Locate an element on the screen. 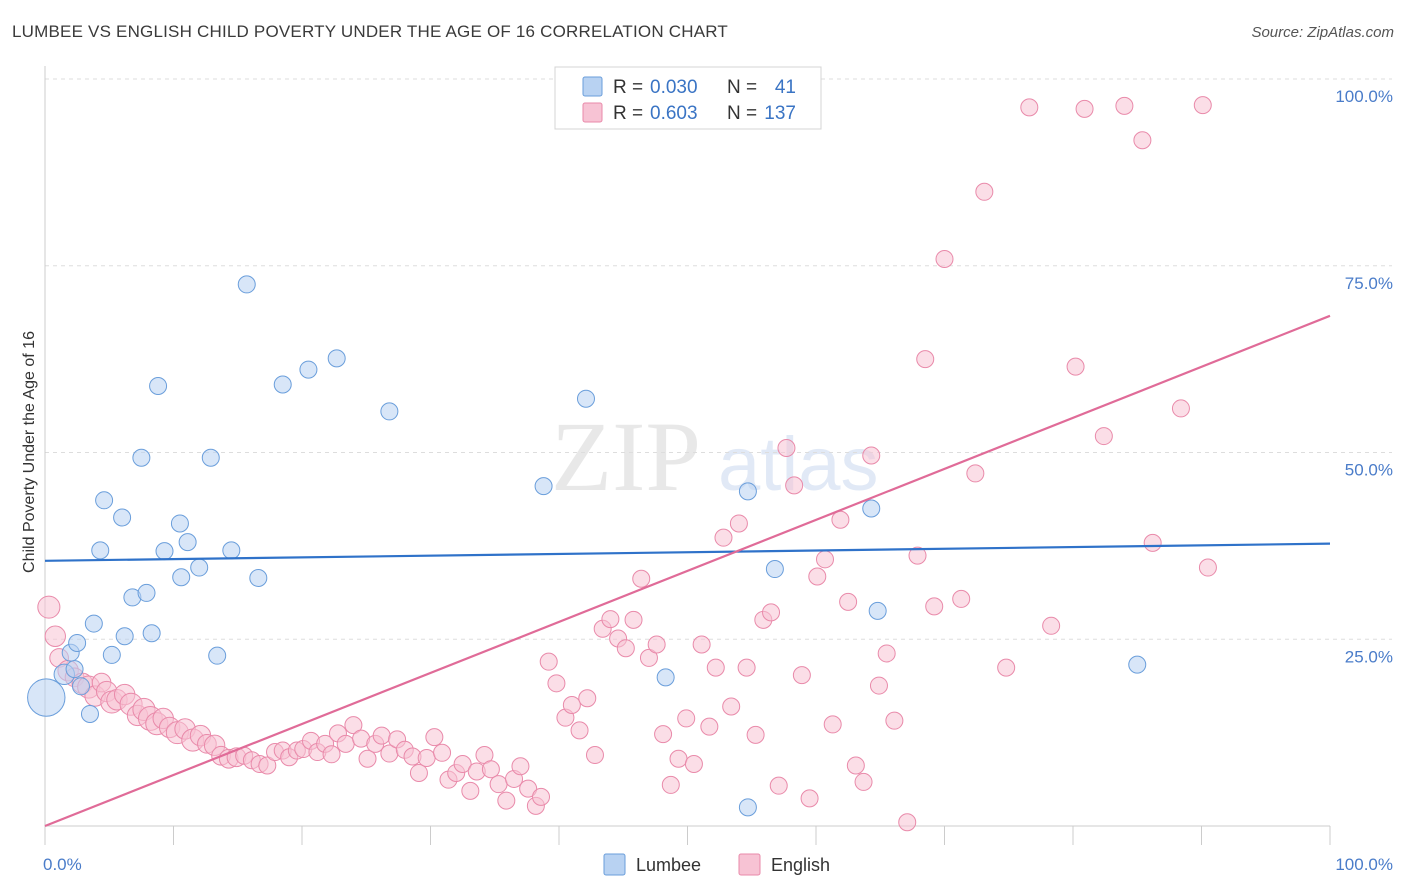  watermark-zip: ZIP is located at coordinates (626, 456).